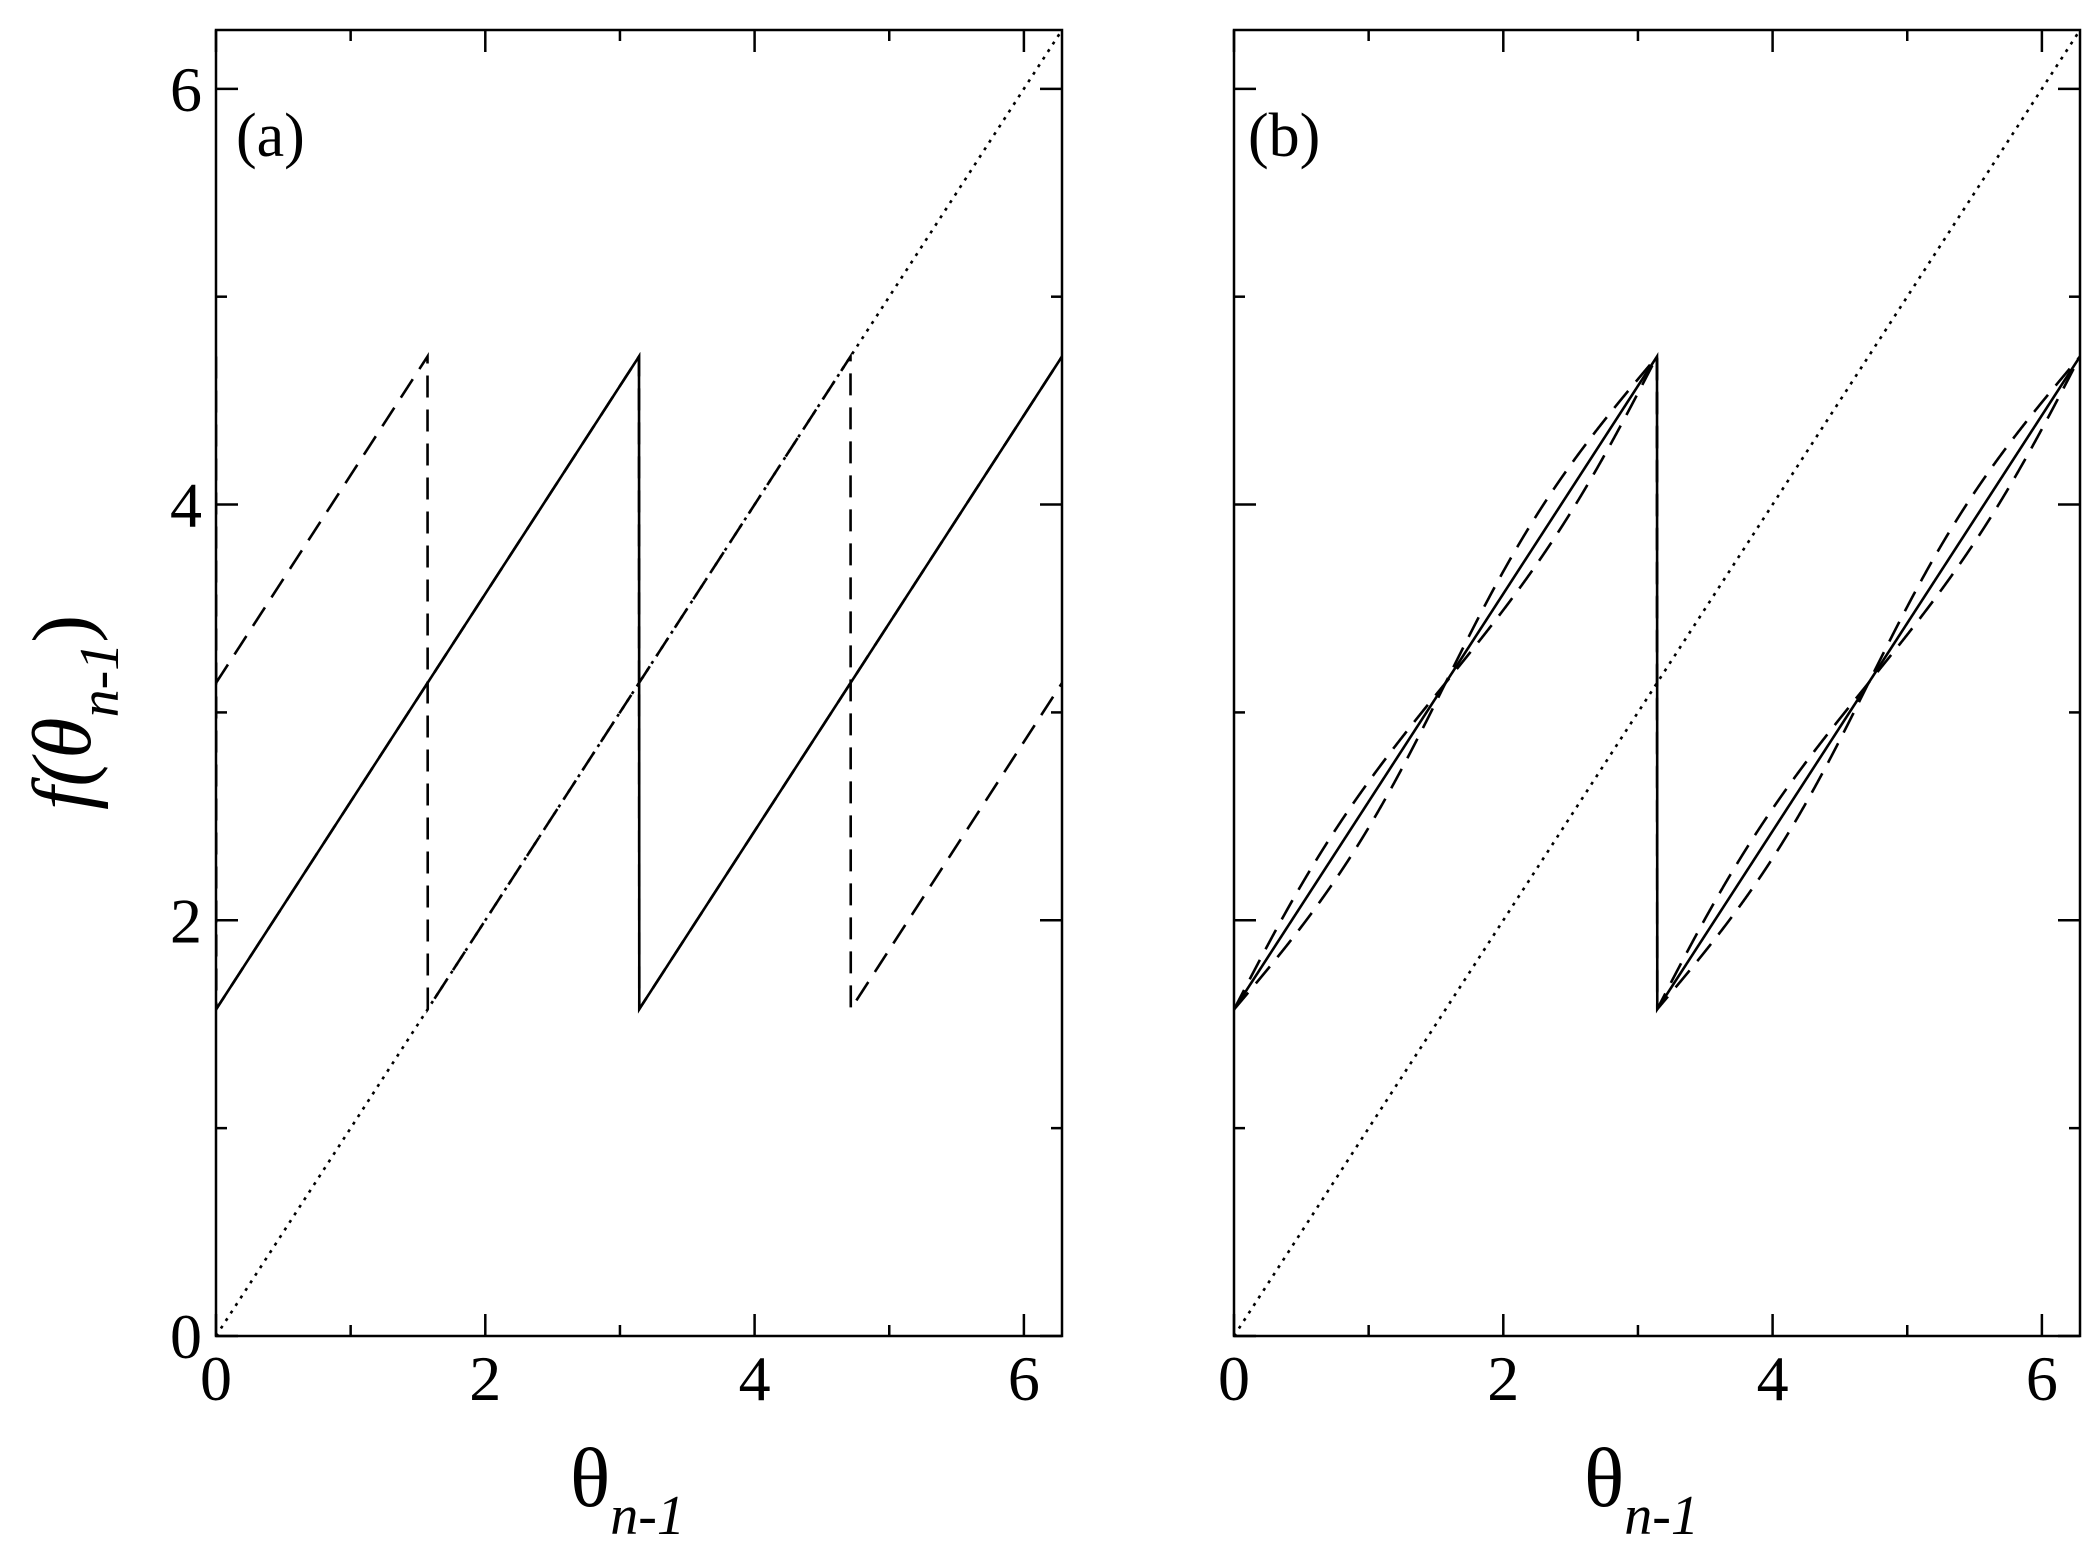 This screenshot has height=1566, width=2095. I want to click on panel-a-xlabel: θn-1, so click(627, 1489).